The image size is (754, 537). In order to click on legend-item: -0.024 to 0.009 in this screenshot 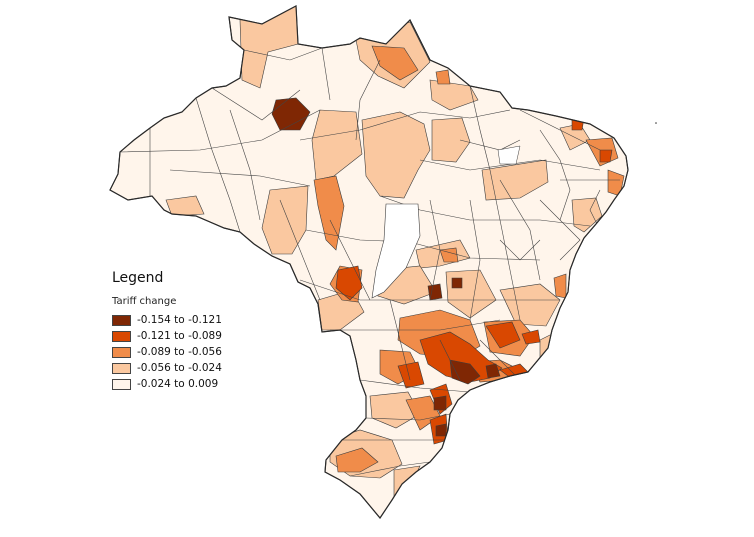, I will do `click(197, 384)`.